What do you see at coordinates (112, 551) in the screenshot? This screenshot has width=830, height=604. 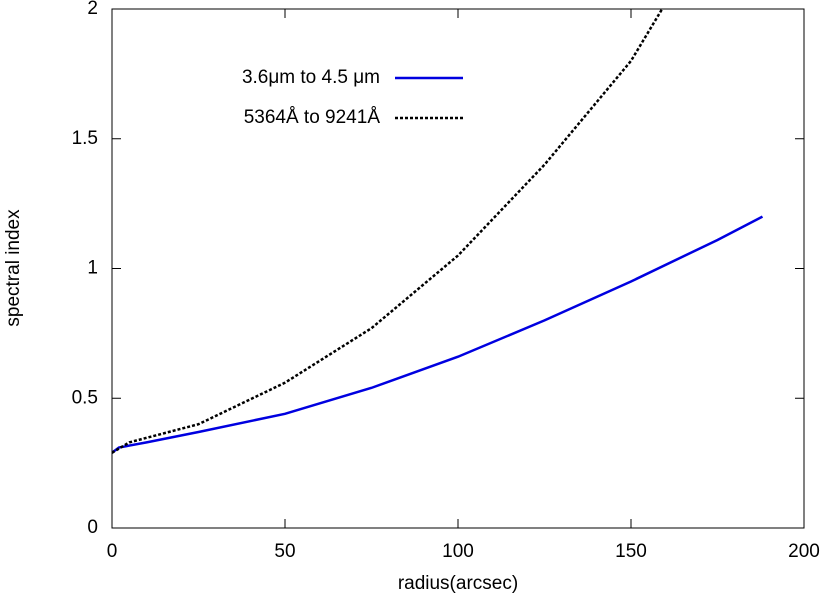 I see `x-tick-label: 0` at bounding box center [112, 551].